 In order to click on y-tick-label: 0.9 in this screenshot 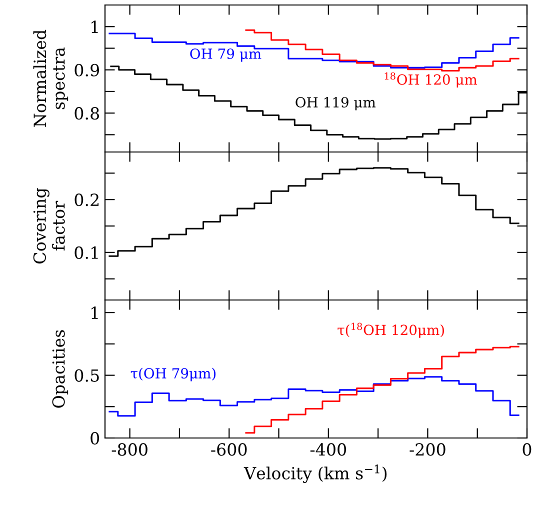, I will do `click(87, 70)`.